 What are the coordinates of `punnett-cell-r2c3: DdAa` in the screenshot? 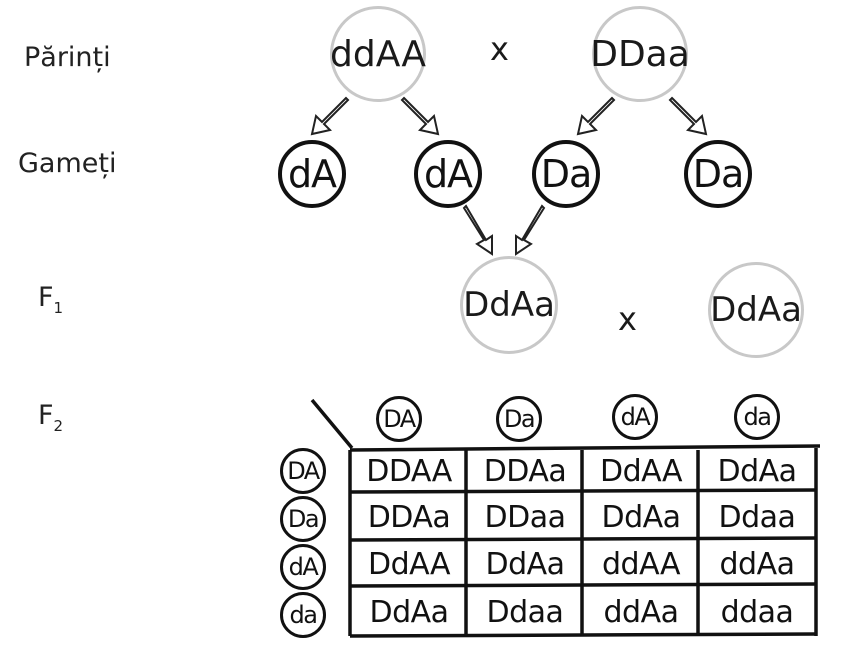 It's located at (641, 517).